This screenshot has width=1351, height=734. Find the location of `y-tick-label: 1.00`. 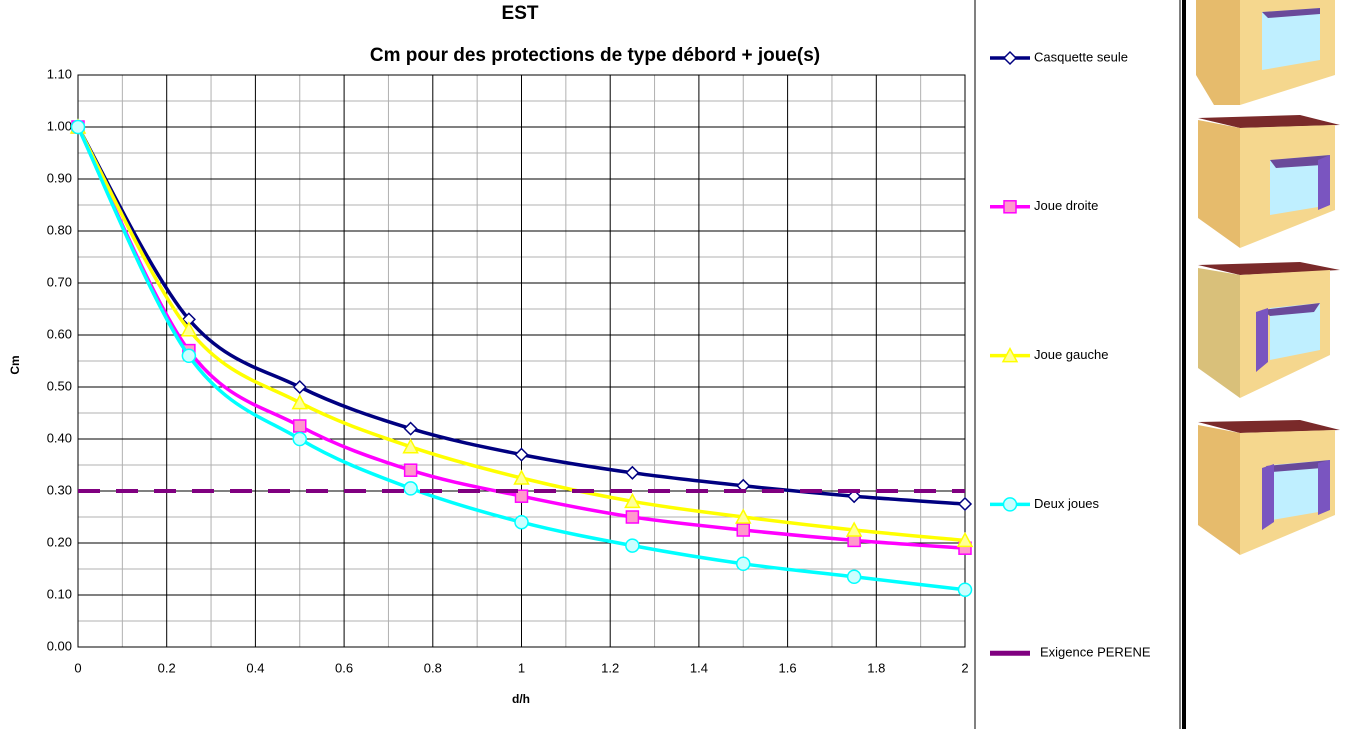

y-tick-label: 1.00 is located at coordinates (59, 125).